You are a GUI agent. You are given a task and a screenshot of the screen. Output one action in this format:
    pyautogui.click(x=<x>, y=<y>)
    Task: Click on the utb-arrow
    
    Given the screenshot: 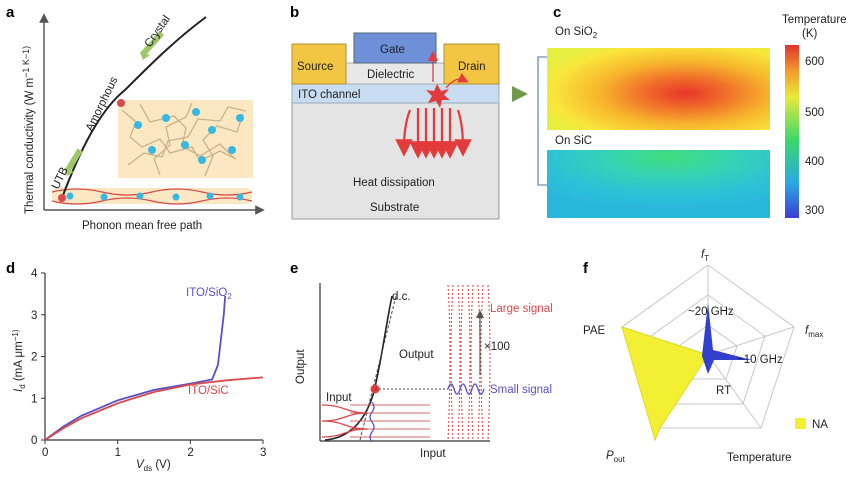 What is the action you would take?
    pyautogui.click(x=74, y=160)
    